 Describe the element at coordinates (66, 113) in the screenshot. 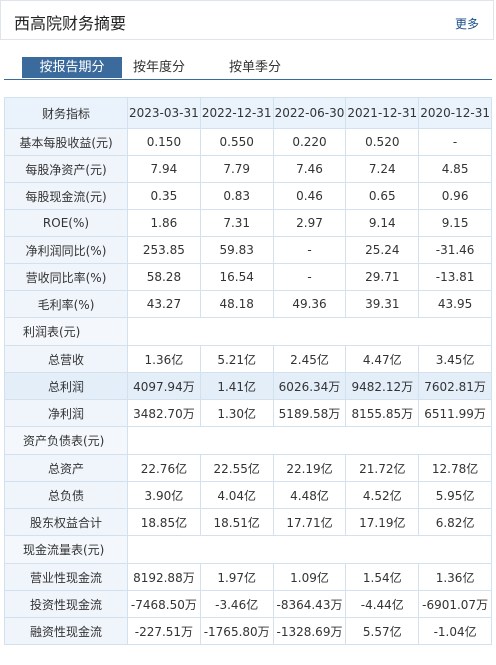

I see `column-header: 财务指标` at that location.